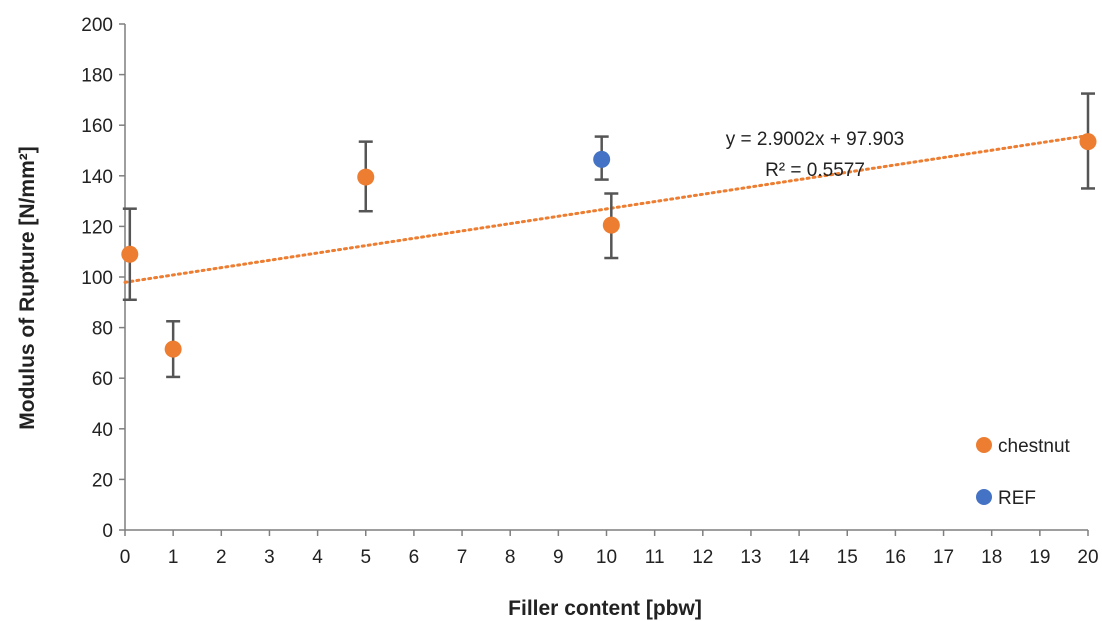  I want to click on x-tick-label: 1, so click(173, 557).